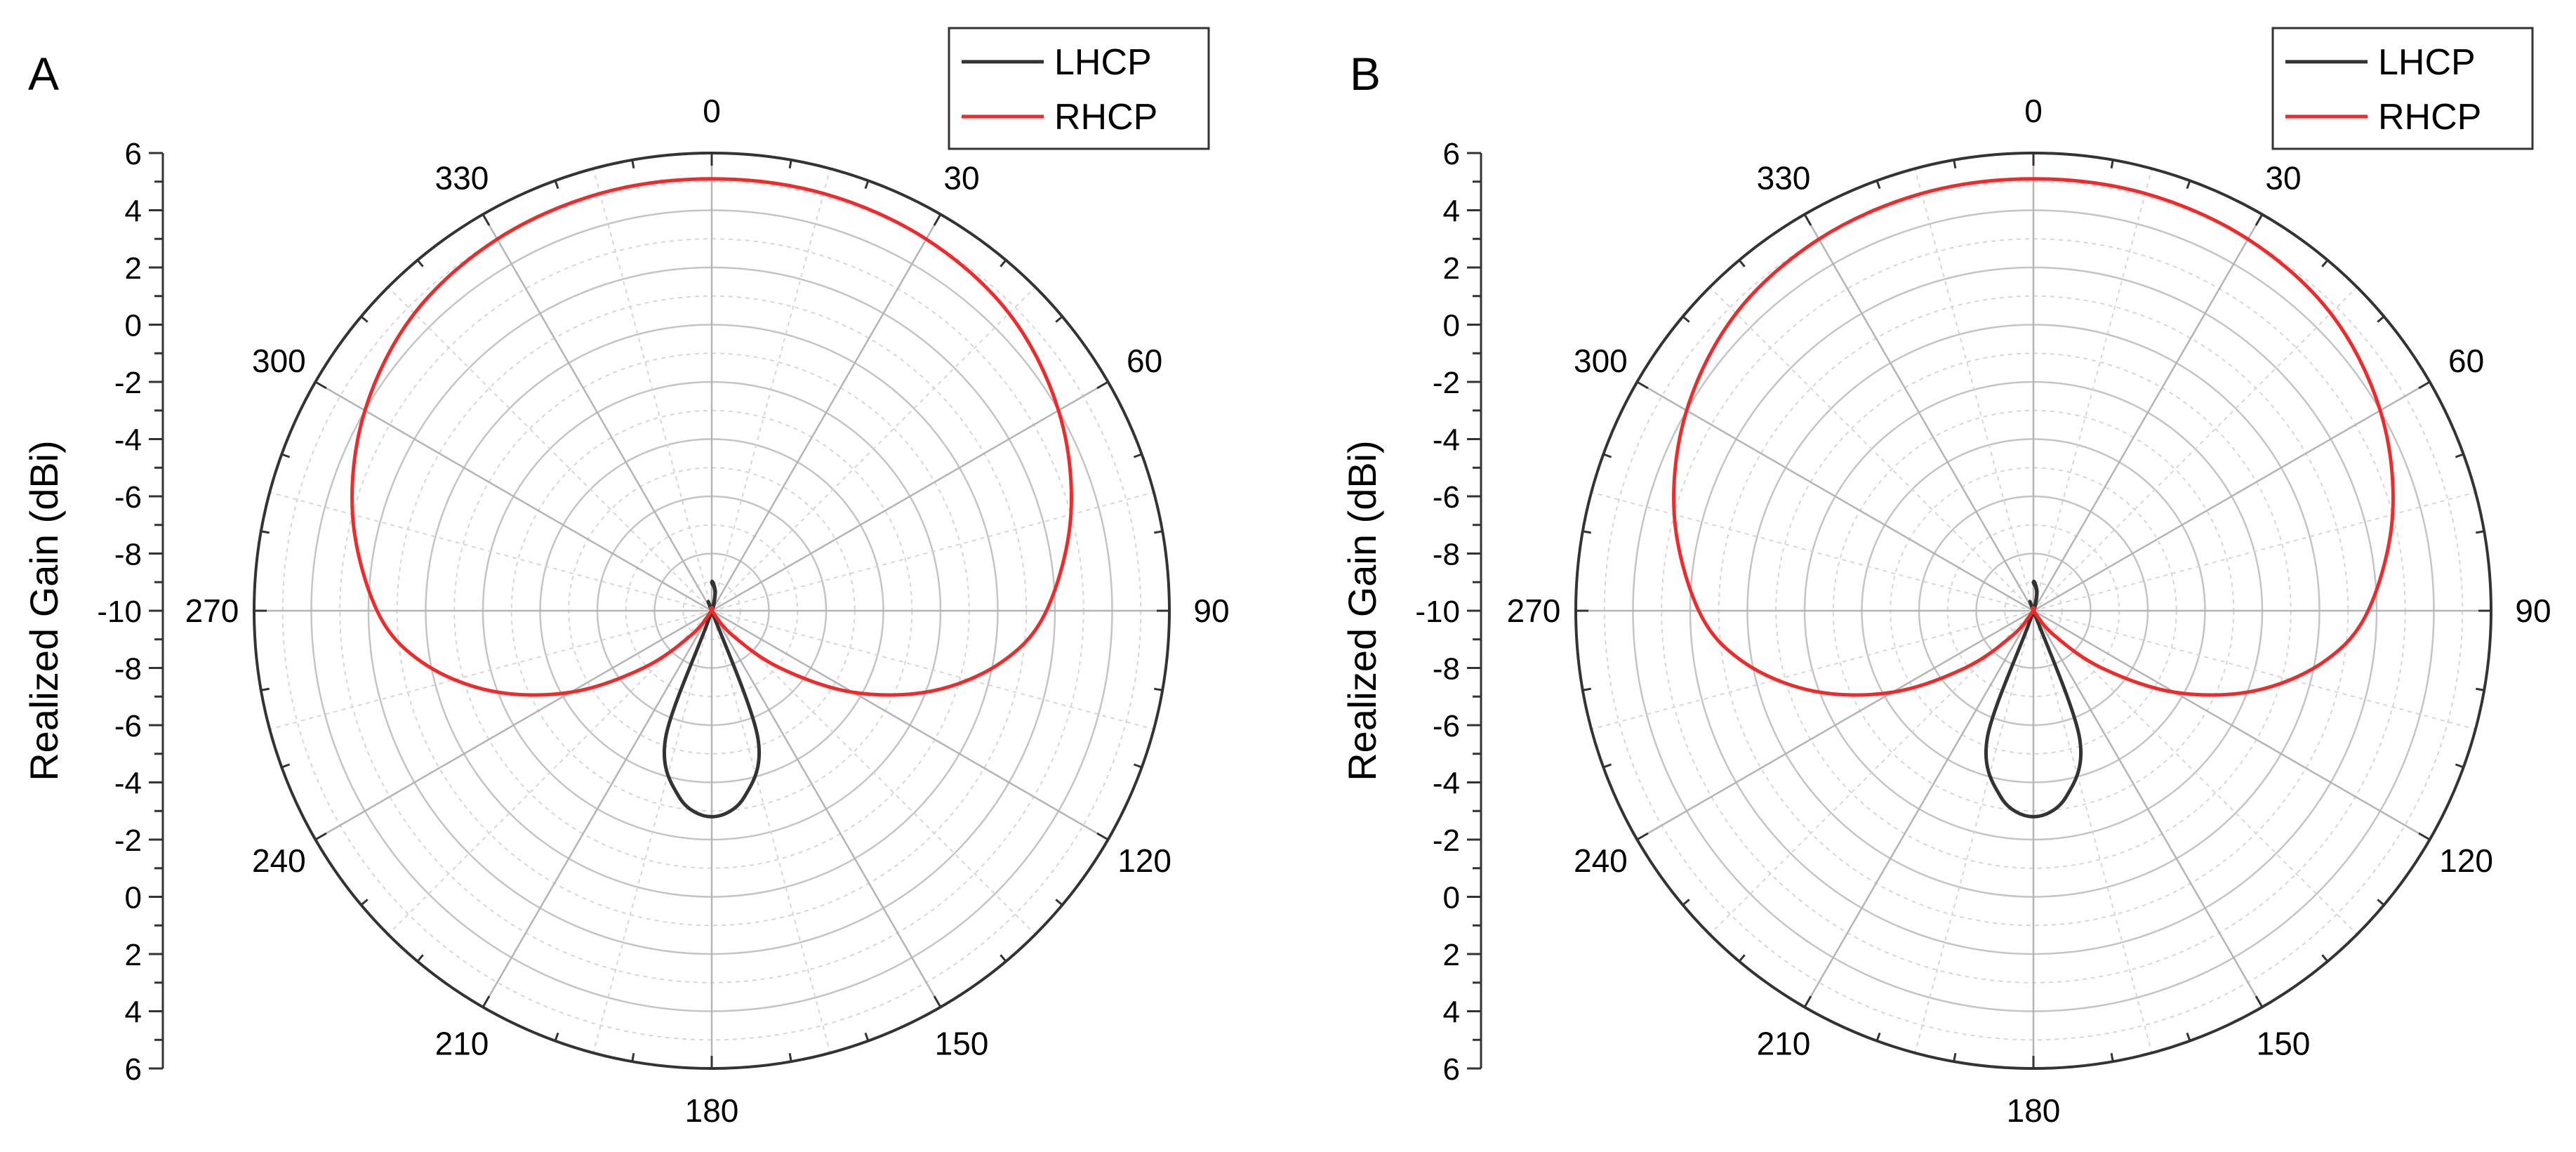 The height and width of the screenshot is (1152, 2576). Describe the element at coordinates (212, 610) in the screenshot. I see `angular-tick-label-270: 270` at that location.